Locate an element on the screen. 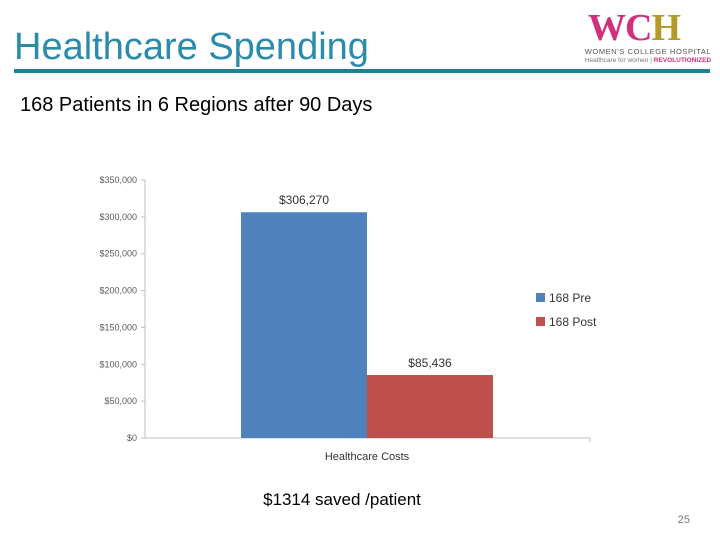 Image resolution: width=720 pixels, height=540 pixels. logo-tagline-right: REVOLUTIONIZED is located at coordinates (682, 60).